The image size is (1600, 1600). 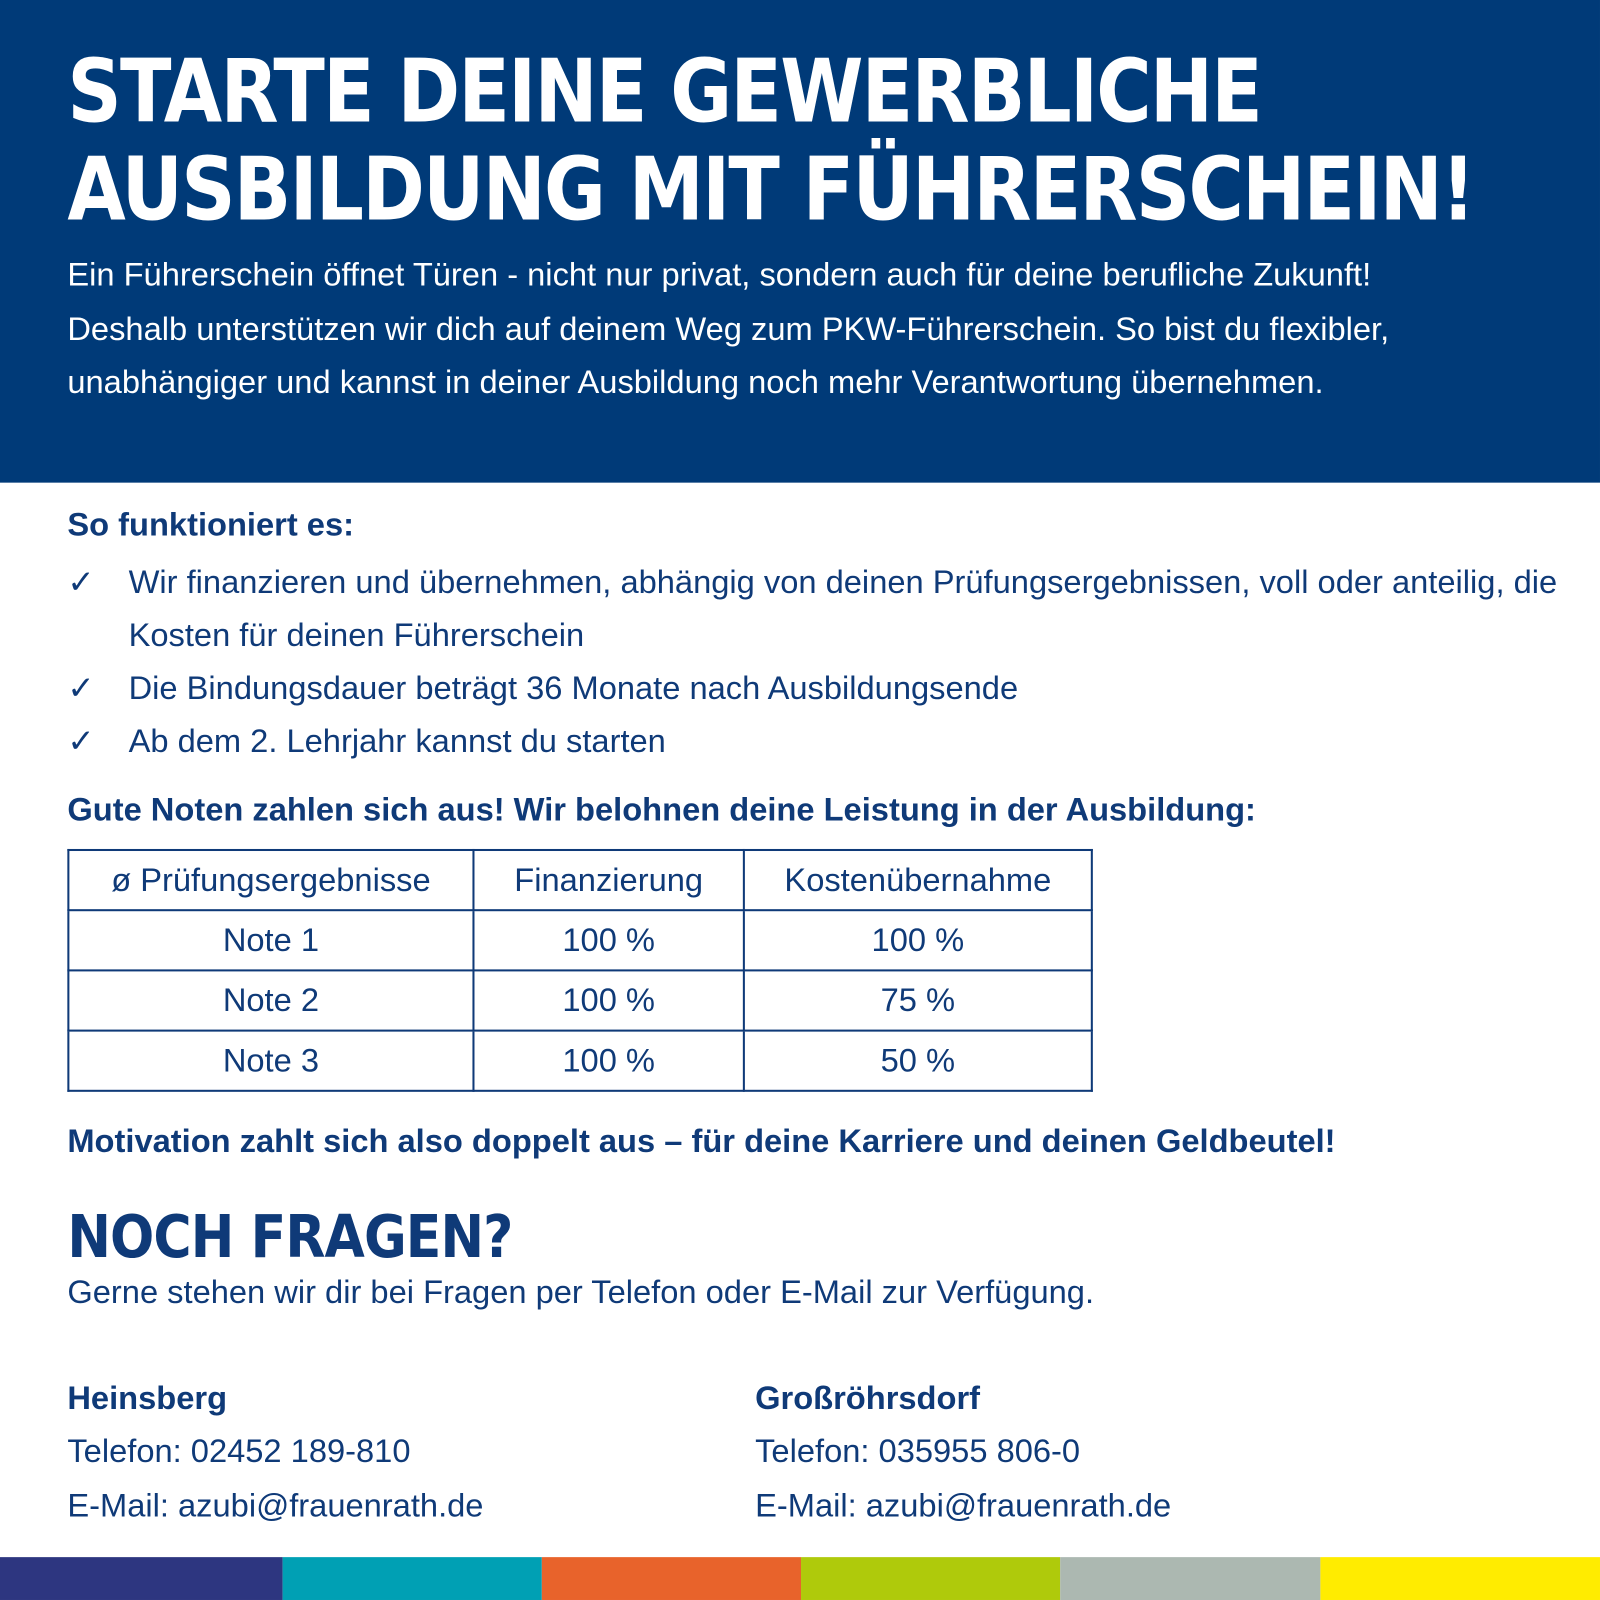 What do you see at coordinates (917, 1000) in the screenshot?
I see `cell: 75 %` at bounding box center [917, 1000].